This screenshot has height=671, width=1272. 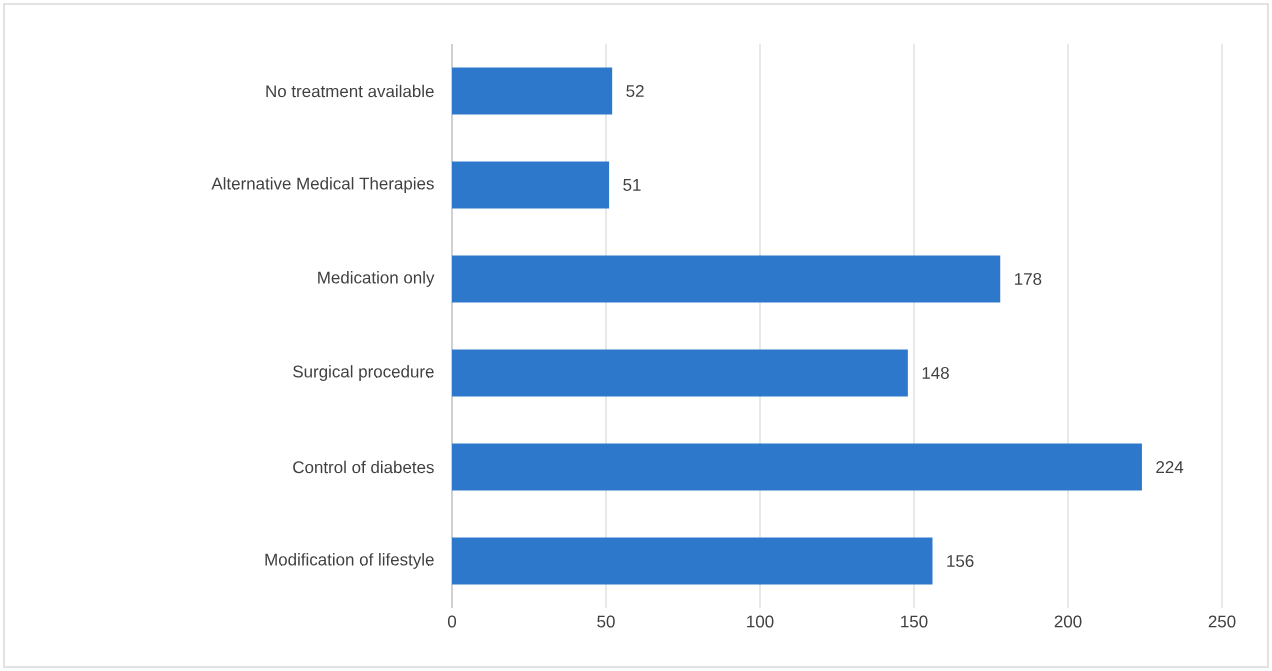 What do you see at coordinates (363, 373) in the screenshot?
I see `y-tick-label: Surgical procedure` at bounding box center [363, 373].